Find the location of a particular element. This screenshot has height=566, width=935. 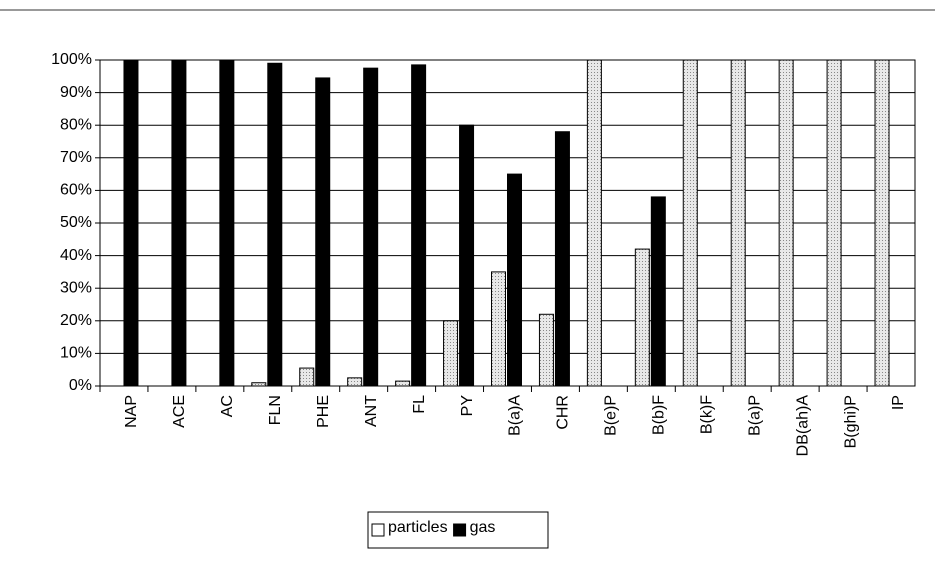

legend-box is located at coordinates (458, 530).